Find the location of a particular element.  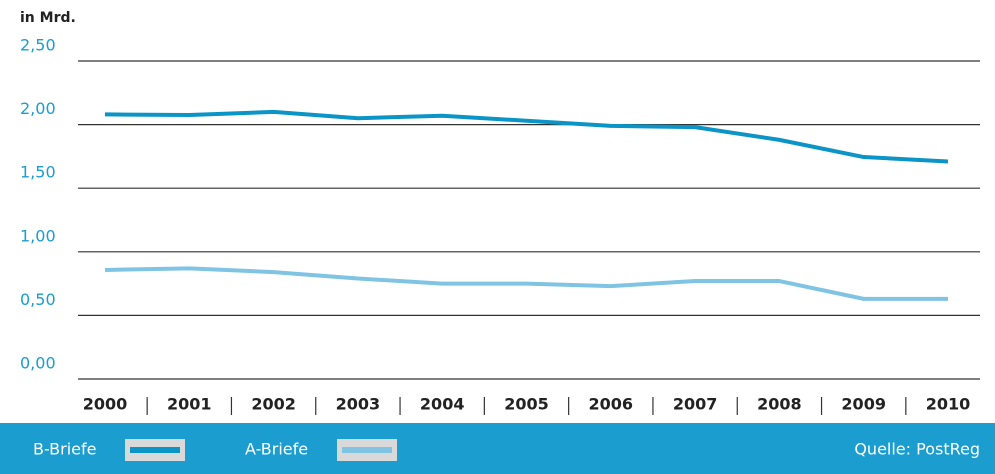

x-tick-label: 2008 is located at coordinates (779, 404).